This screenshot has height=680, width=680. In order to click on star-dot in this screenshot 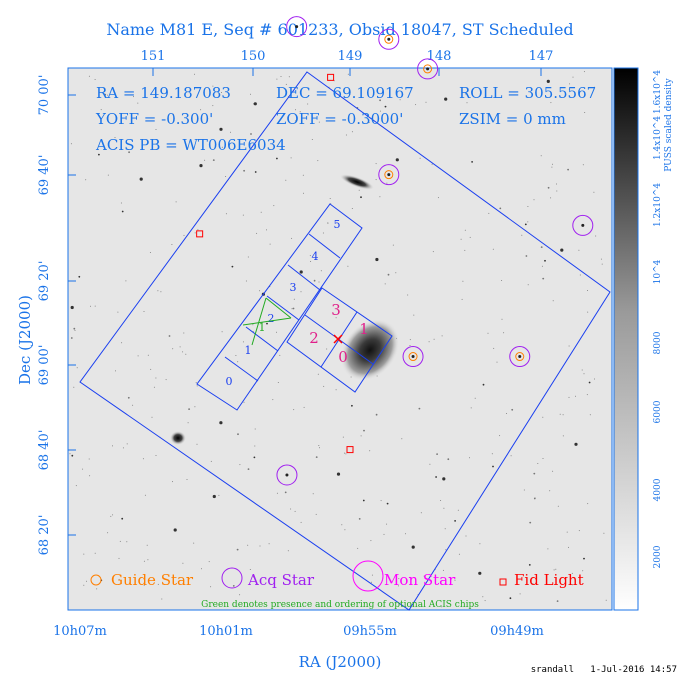, I will do `click(520, 357)`.